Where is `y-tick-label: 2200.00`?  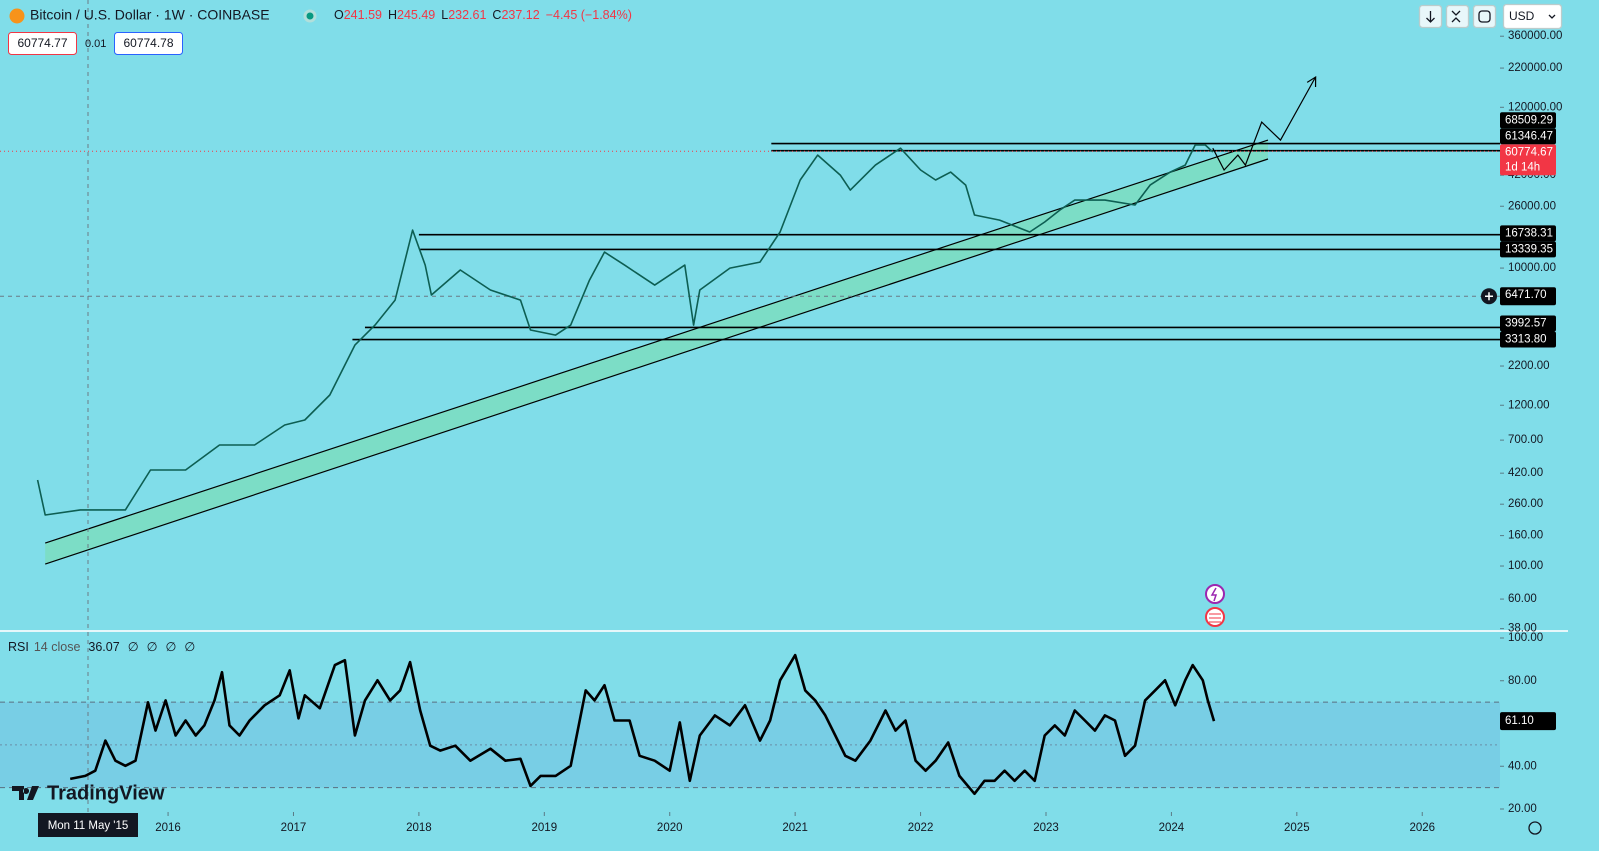 y-tick-label: 2200.00 is located at coordinates (1529, 366).